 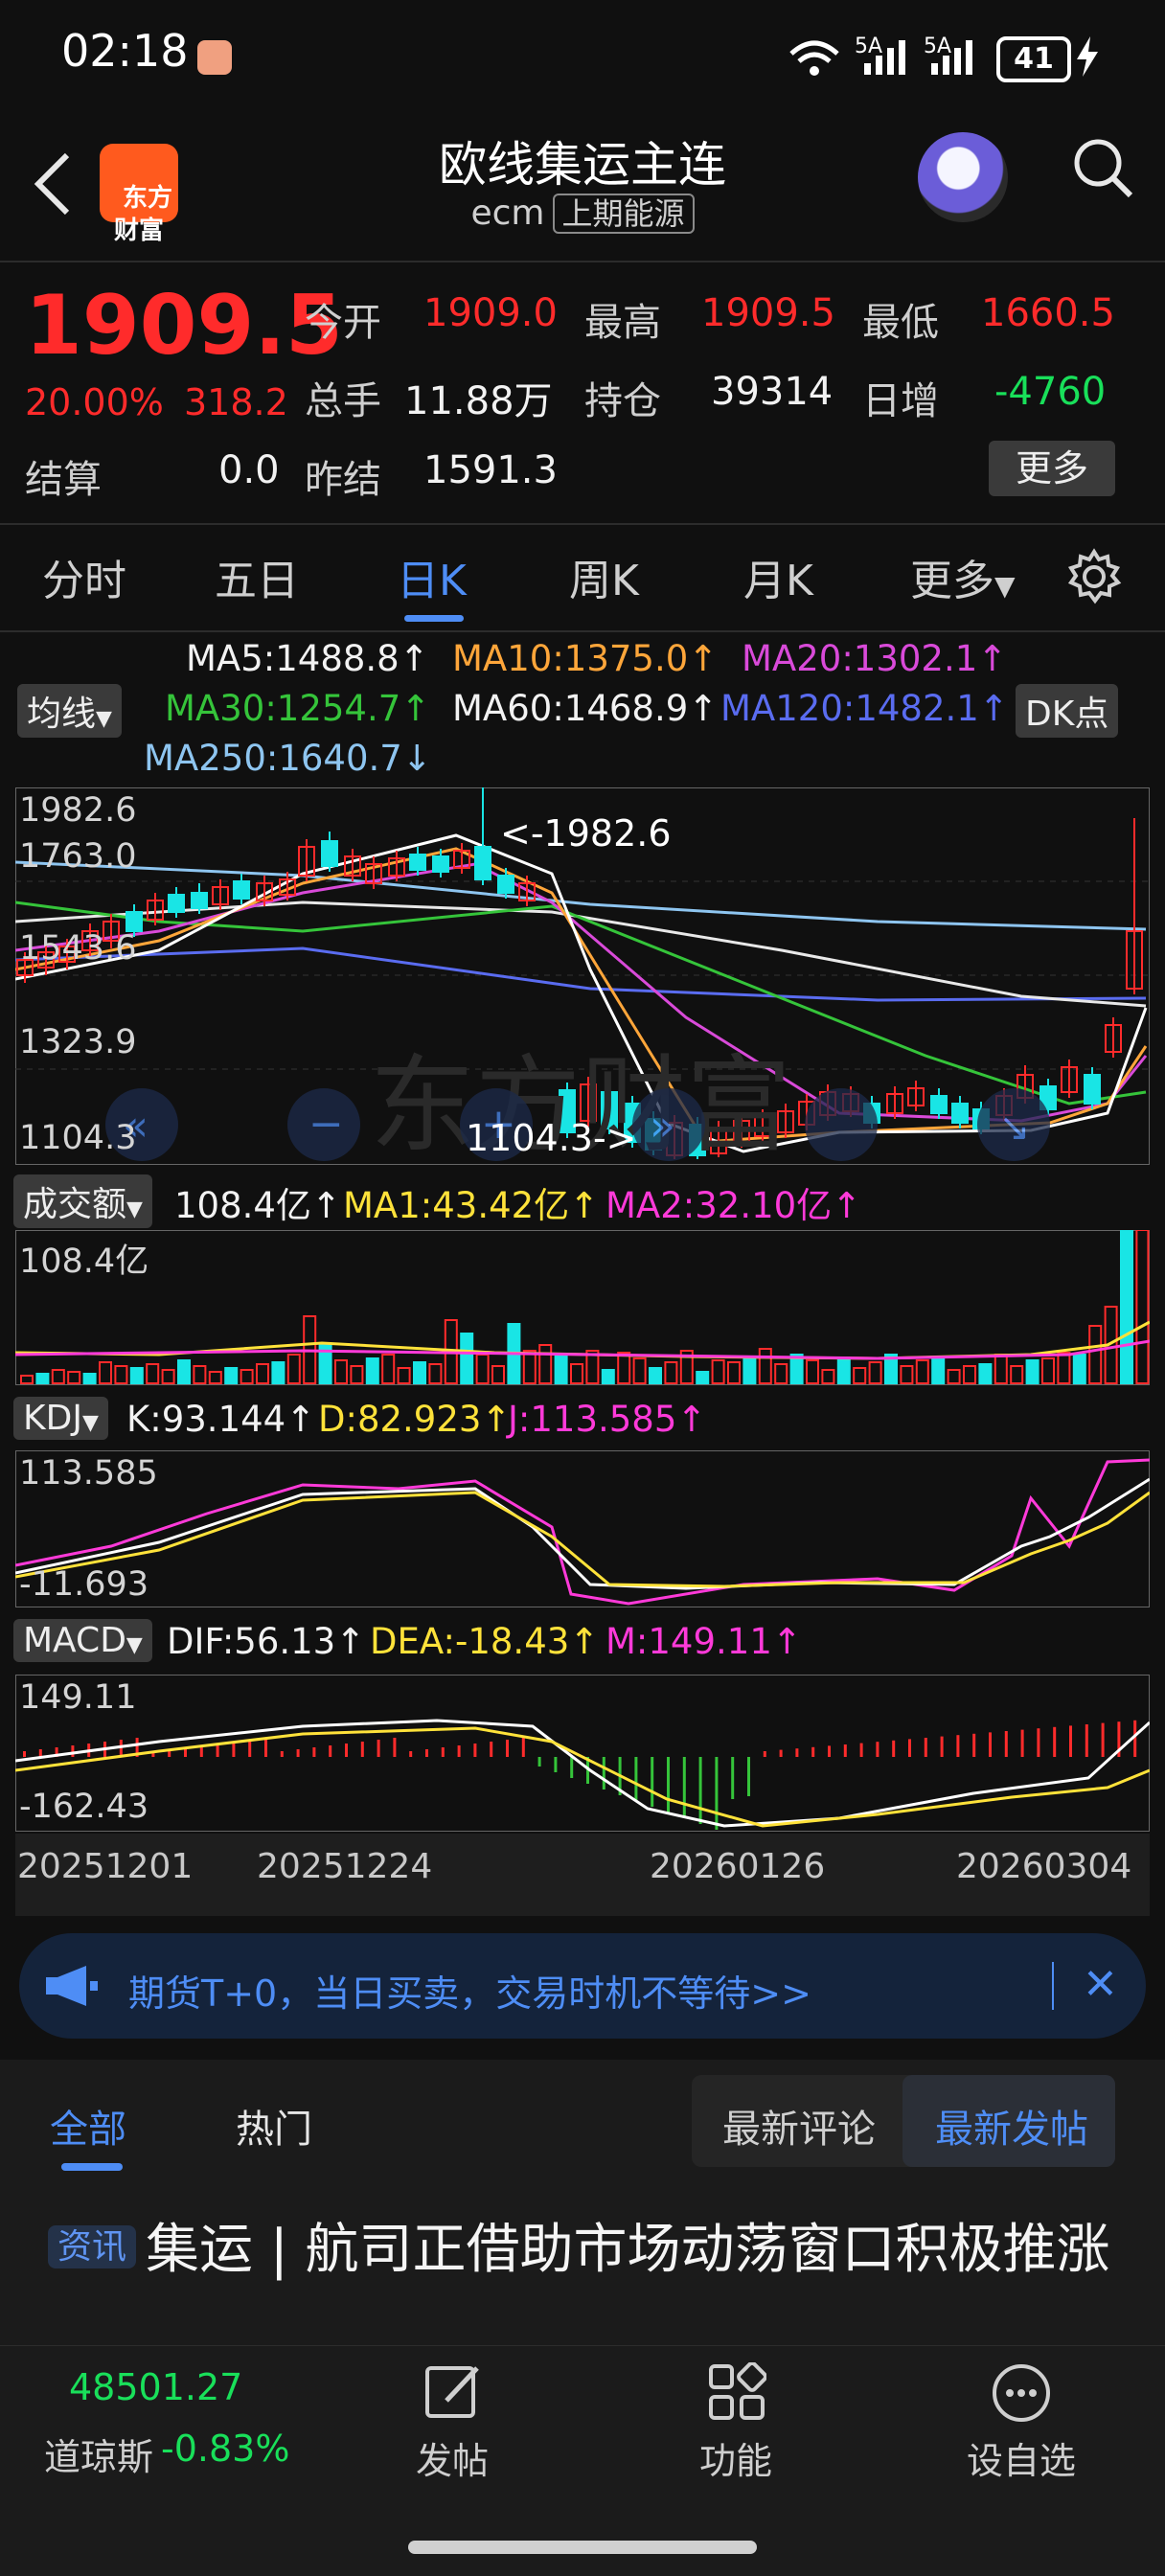 I want to click on close-icon: ✕, so click(x=1101, y=1985).